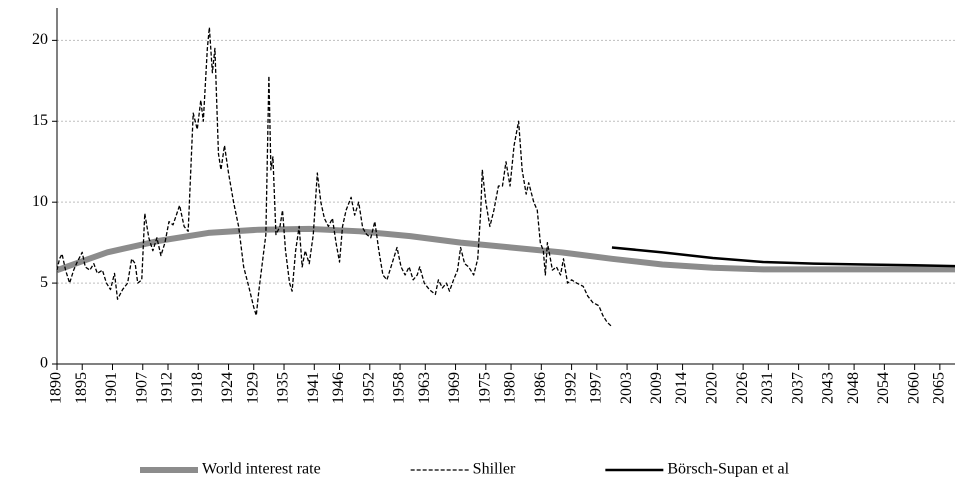 This screenshot has height=490, width=957. Describe the element at coordinates (227, 388) in the screenshot. I see `x-tick-label: 1924` at that location.